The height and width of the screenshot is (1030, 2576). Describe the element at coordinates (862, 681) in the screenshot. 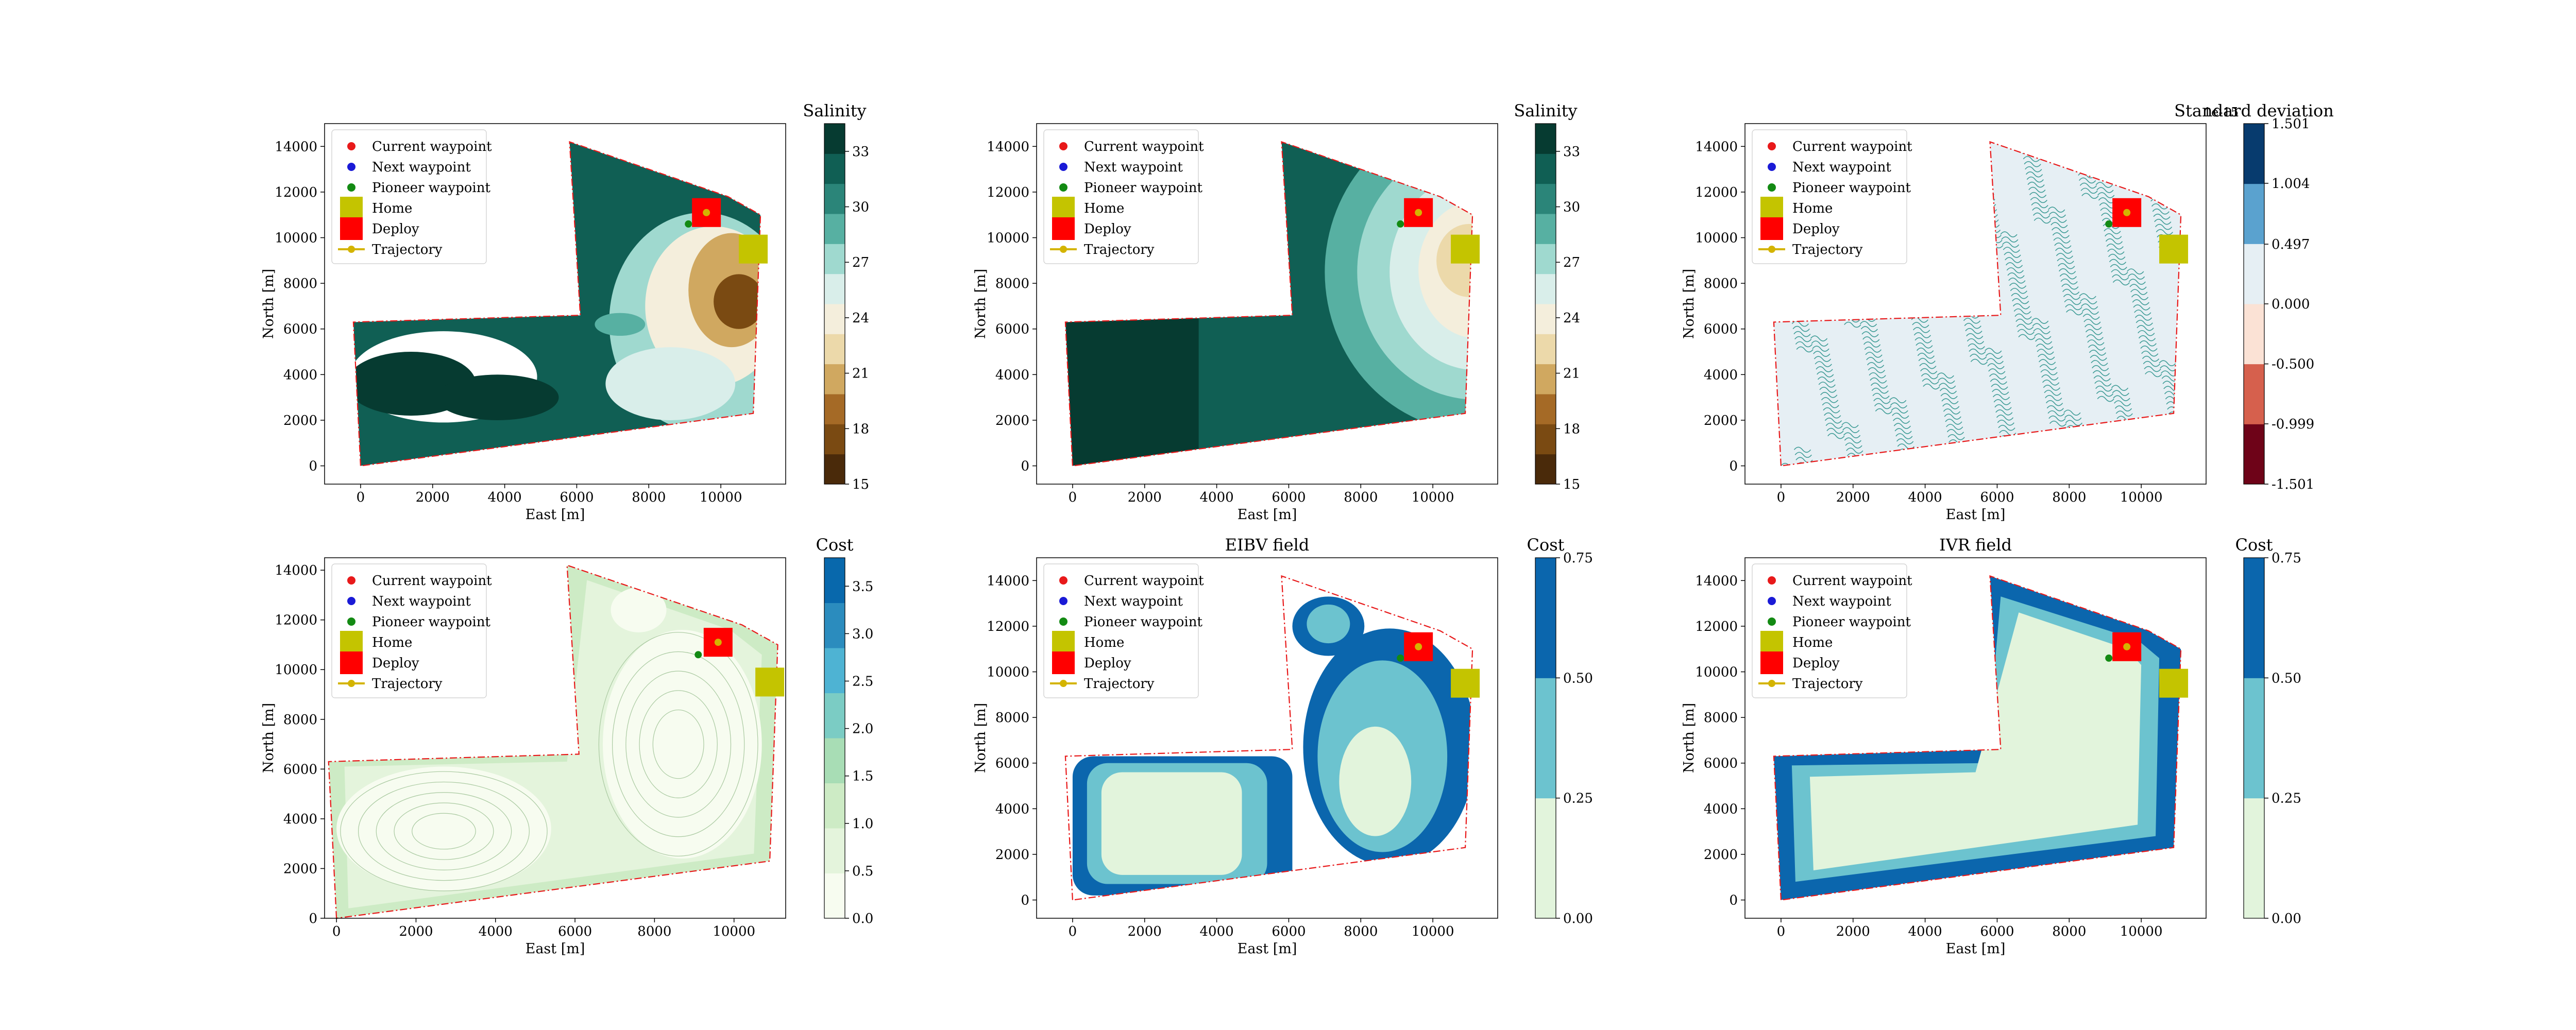

I see `colorbar-tick-label: 2.5` at that location.